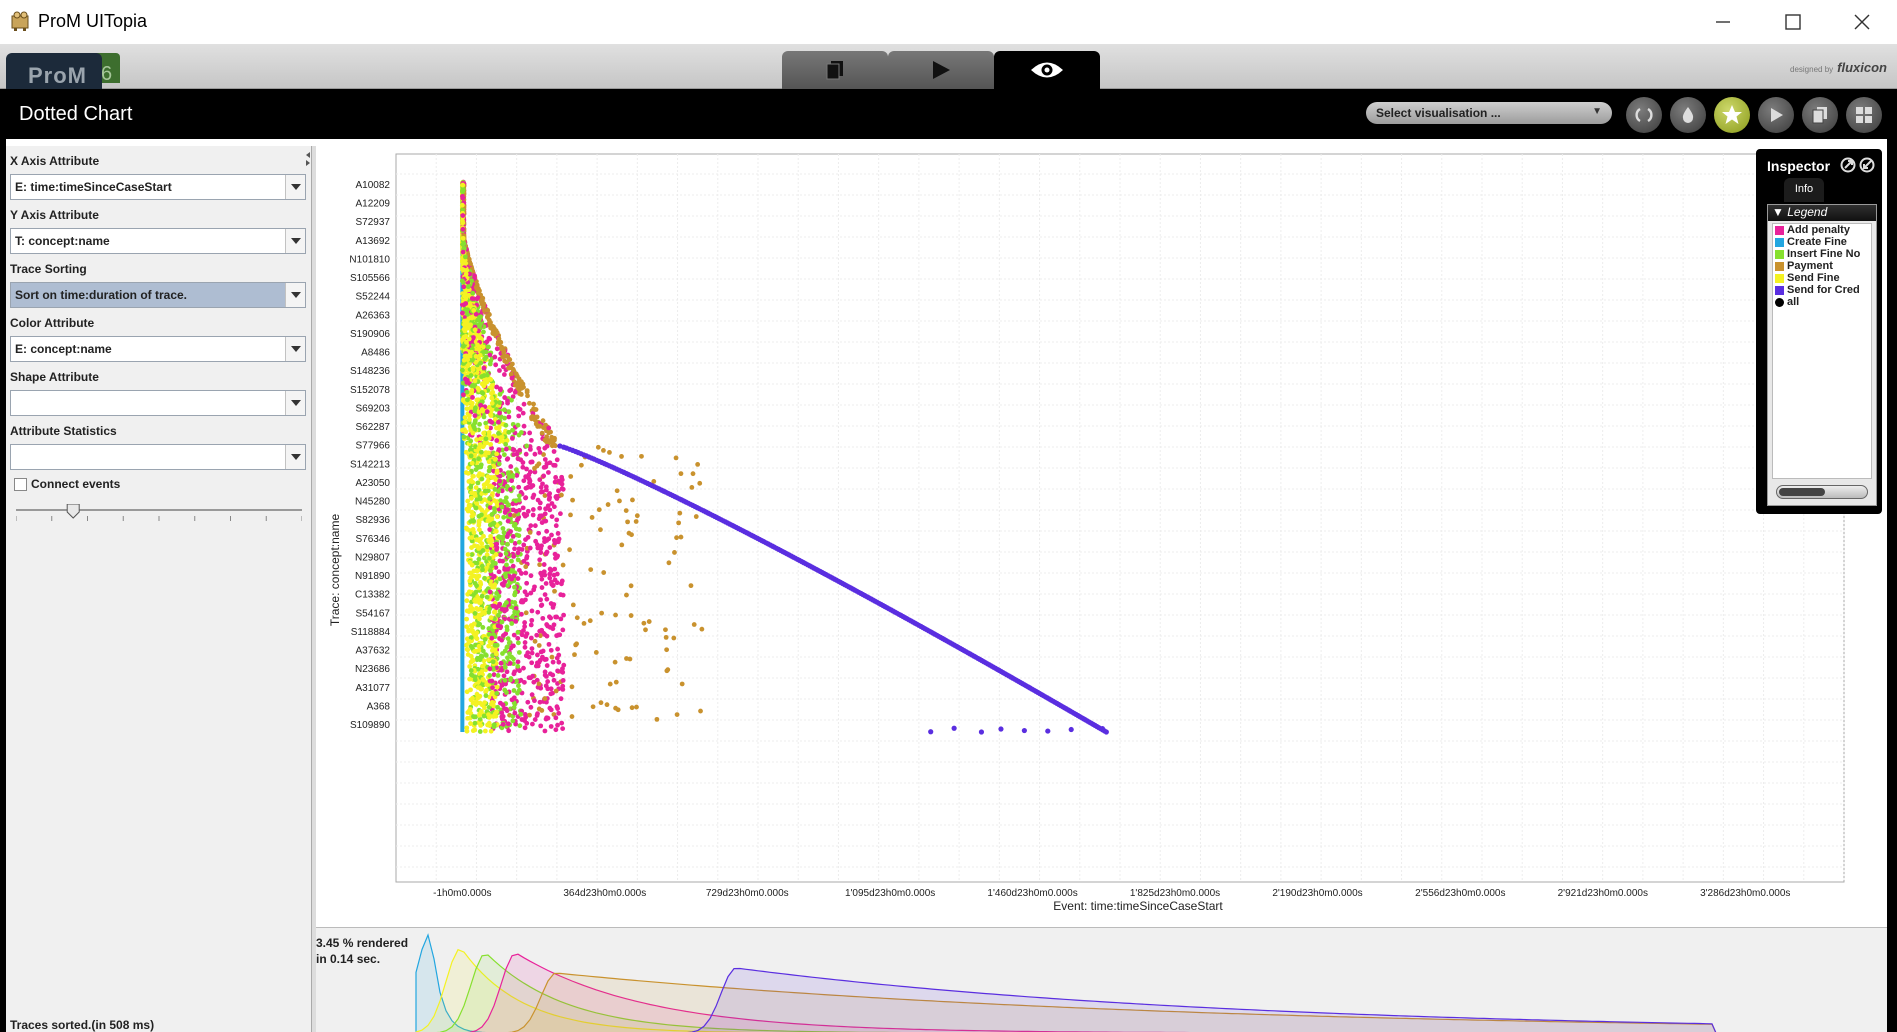  I want to click on copy-icon, so click(1819, 115).